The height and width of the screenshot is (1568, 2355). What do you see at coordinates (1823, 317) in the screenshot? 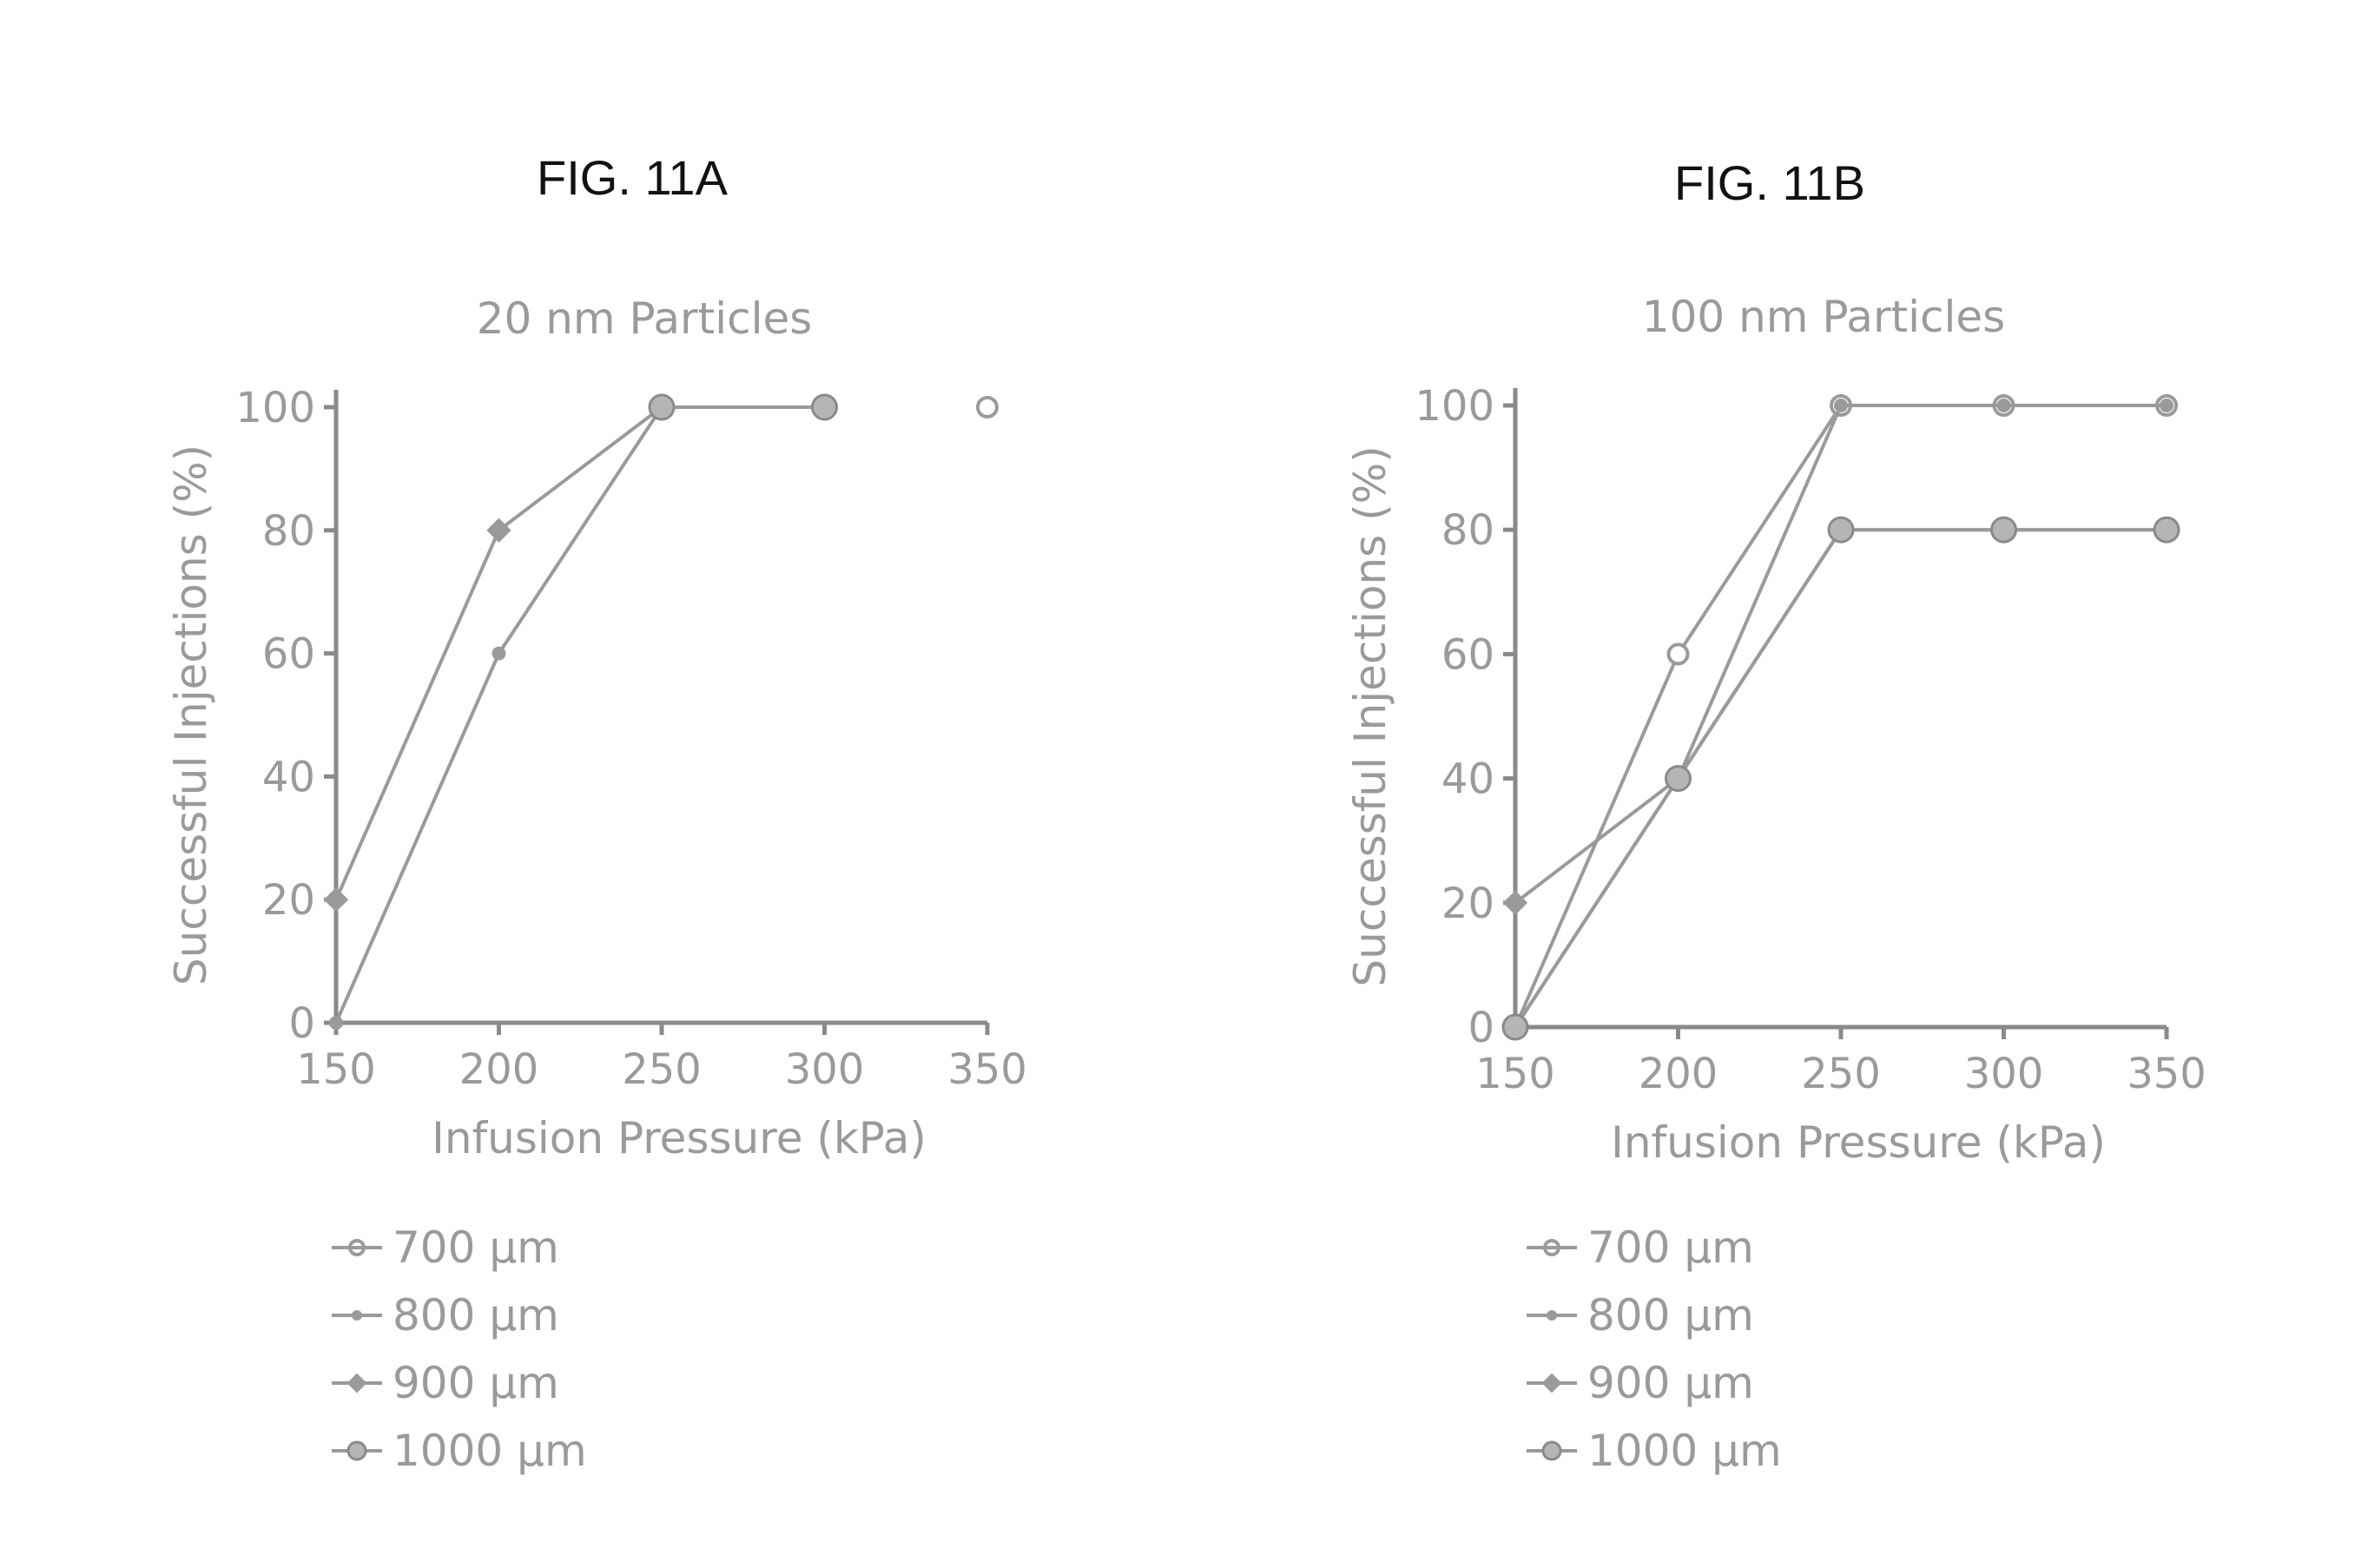
I see `chart-title: 100 nm Particles` at bounding box center [1823, 317].